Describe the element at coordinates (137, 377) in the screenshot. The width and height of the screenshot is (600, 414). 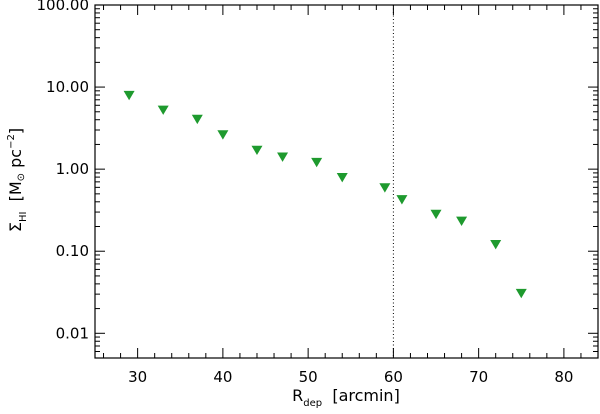
I see `x-tick-label: 30` at that location.